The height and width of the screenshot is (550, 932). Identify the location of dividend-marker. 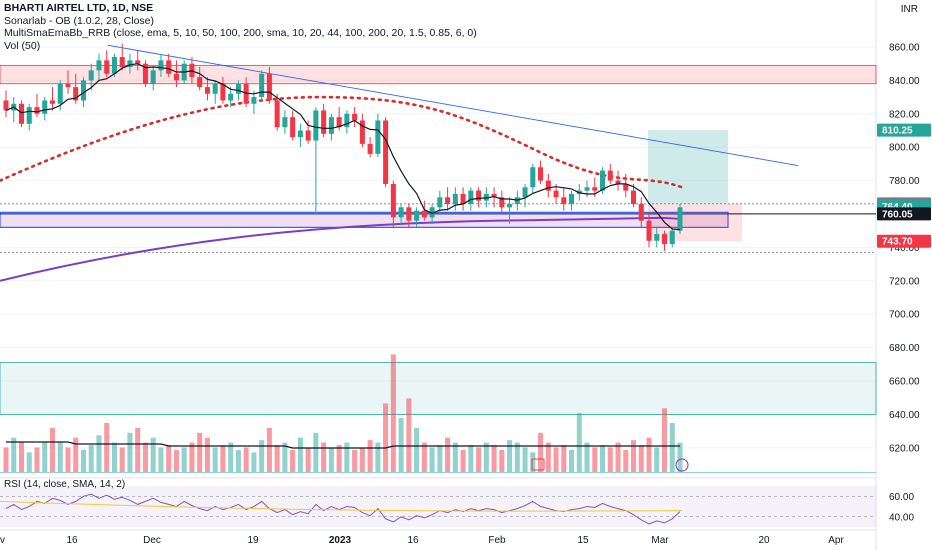
(682, 465).